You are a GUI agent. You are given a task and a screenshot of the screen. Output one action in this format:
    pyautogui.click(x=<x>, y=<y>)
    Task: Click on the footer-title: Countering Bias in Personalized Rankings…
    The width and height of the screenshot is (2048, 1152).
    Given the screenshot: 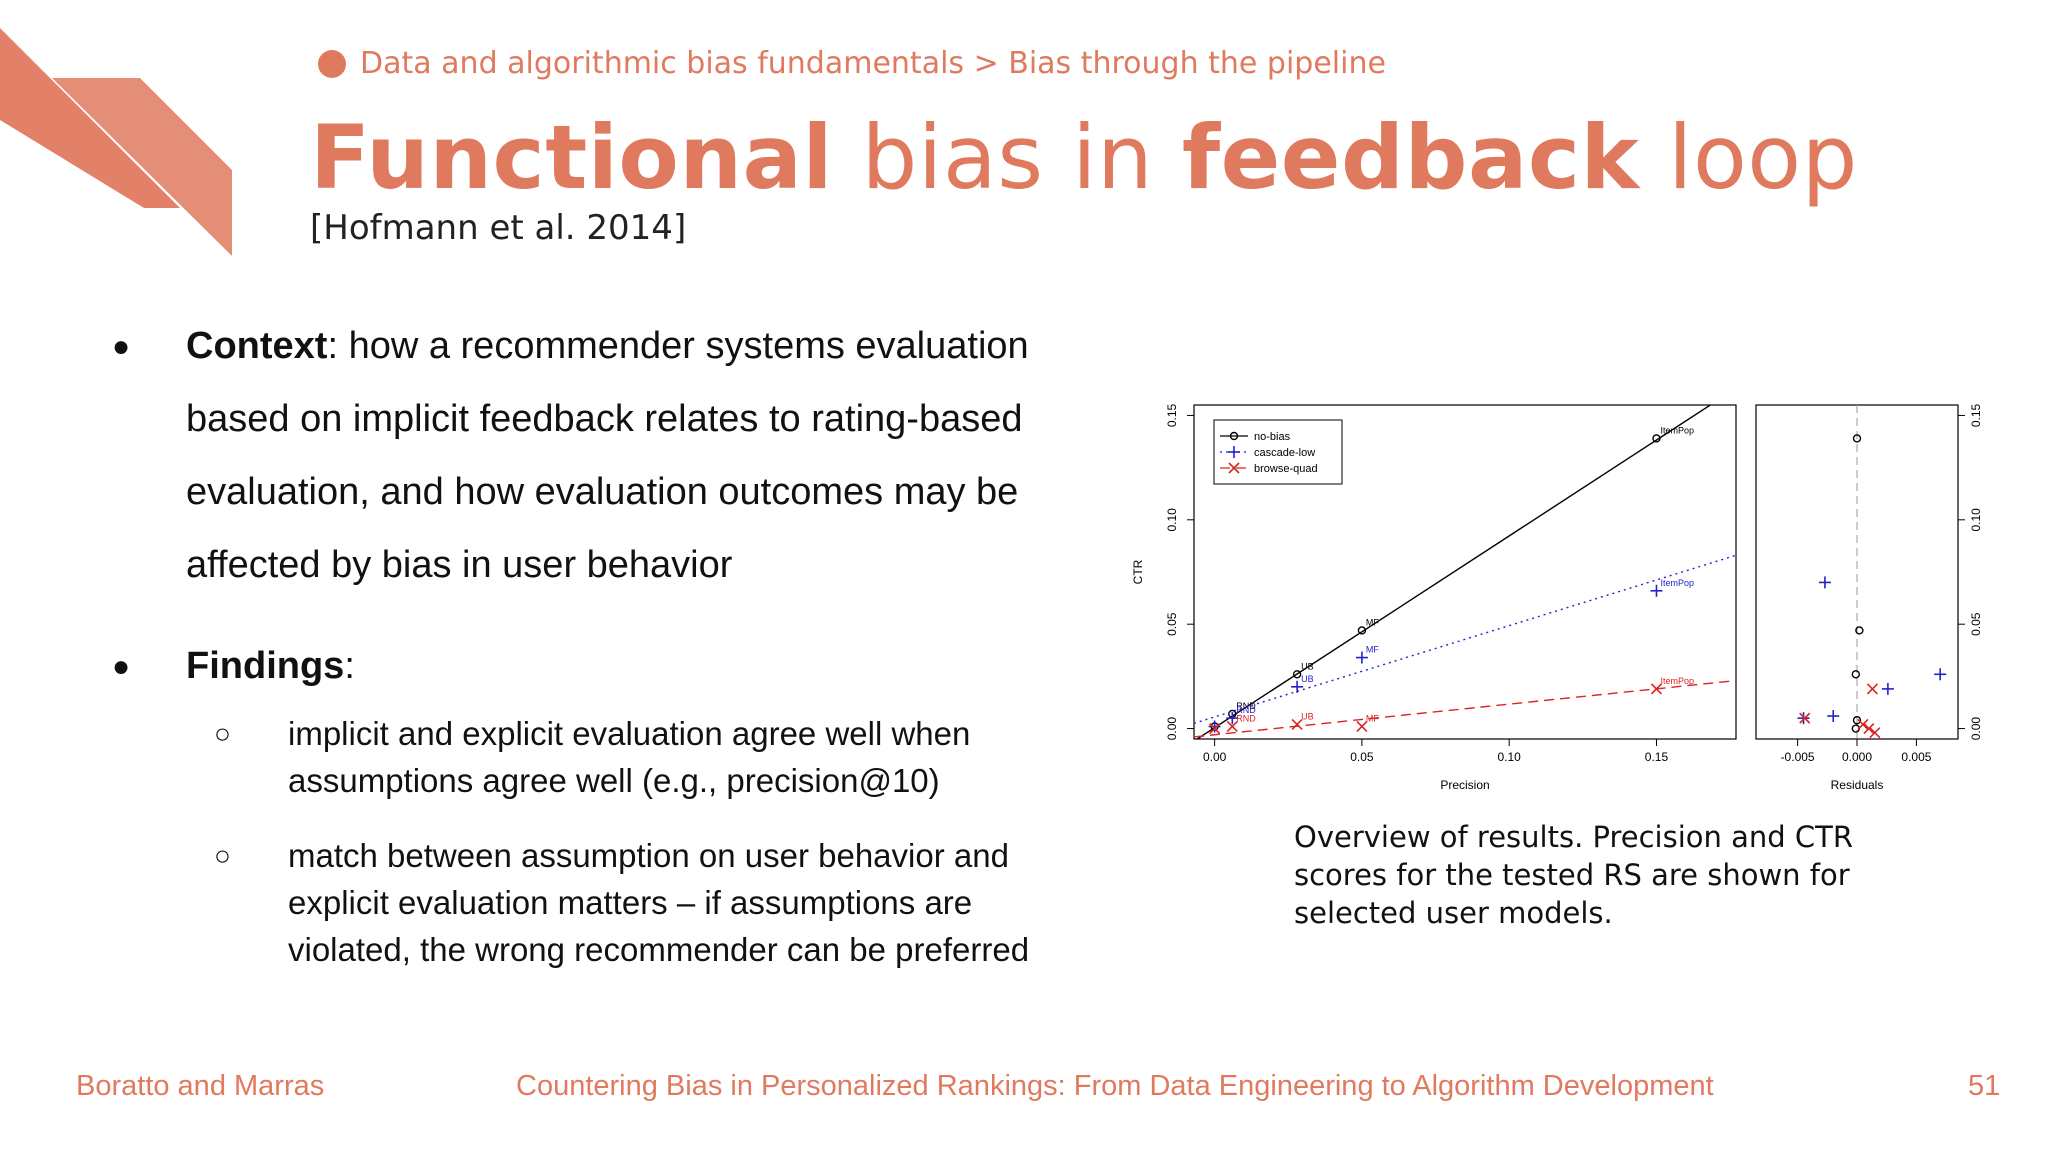 What is the action you would take?
    pyautogui.click(x=1115, y=1086)
    